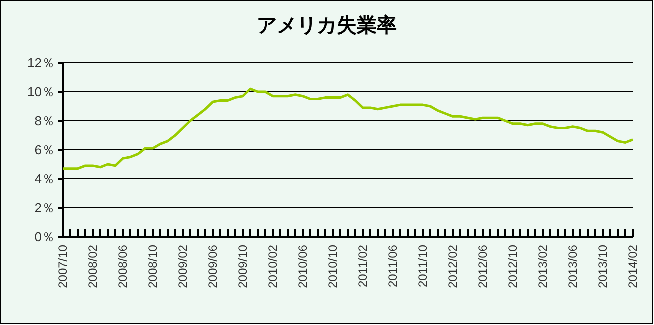 This screenshot has width=654, height=325. I want to click on y-tick-label: 8％, so click(44, 121).